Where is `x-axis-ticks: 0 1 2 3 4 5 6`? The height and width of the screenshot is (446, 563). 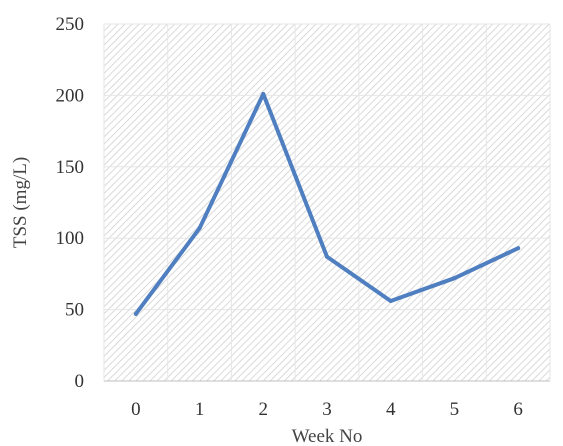
x-axis-ticks: 0 1 2 3 4 5 6 is located at coordinates (327, 409).